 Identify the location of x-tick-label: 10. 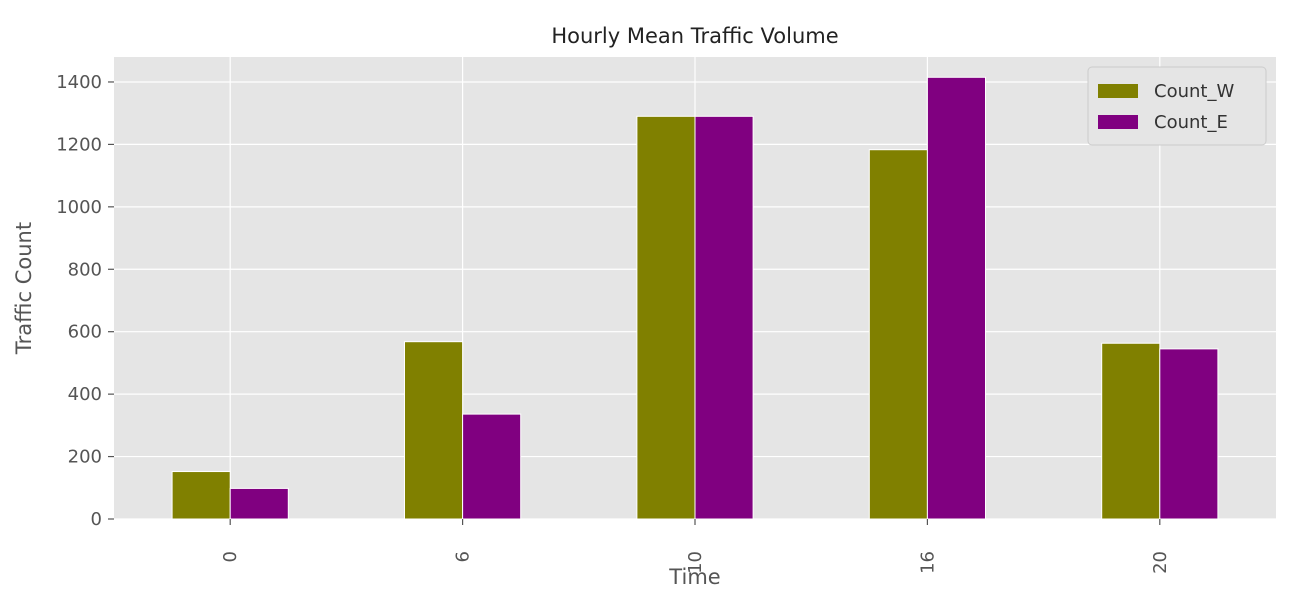
(695, 562).